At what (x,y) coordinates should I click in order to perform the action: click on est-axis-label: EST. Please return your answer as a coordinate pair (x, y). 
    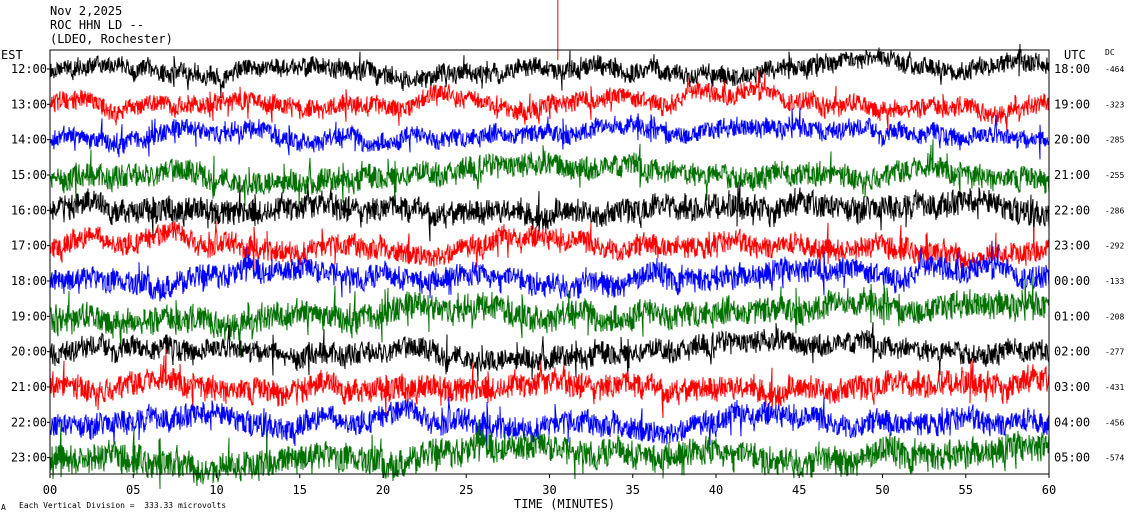
    Looking at the image, I should click on (12, 55).